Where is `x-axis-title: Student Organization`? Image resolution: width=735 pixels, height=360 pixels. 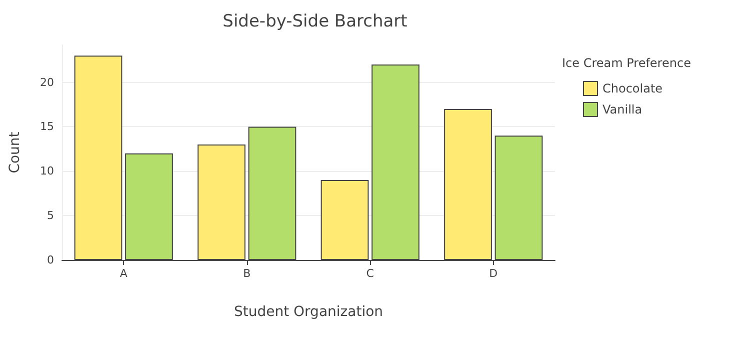
x-axis-title: Student Organization is located at coordinates (309, 312).